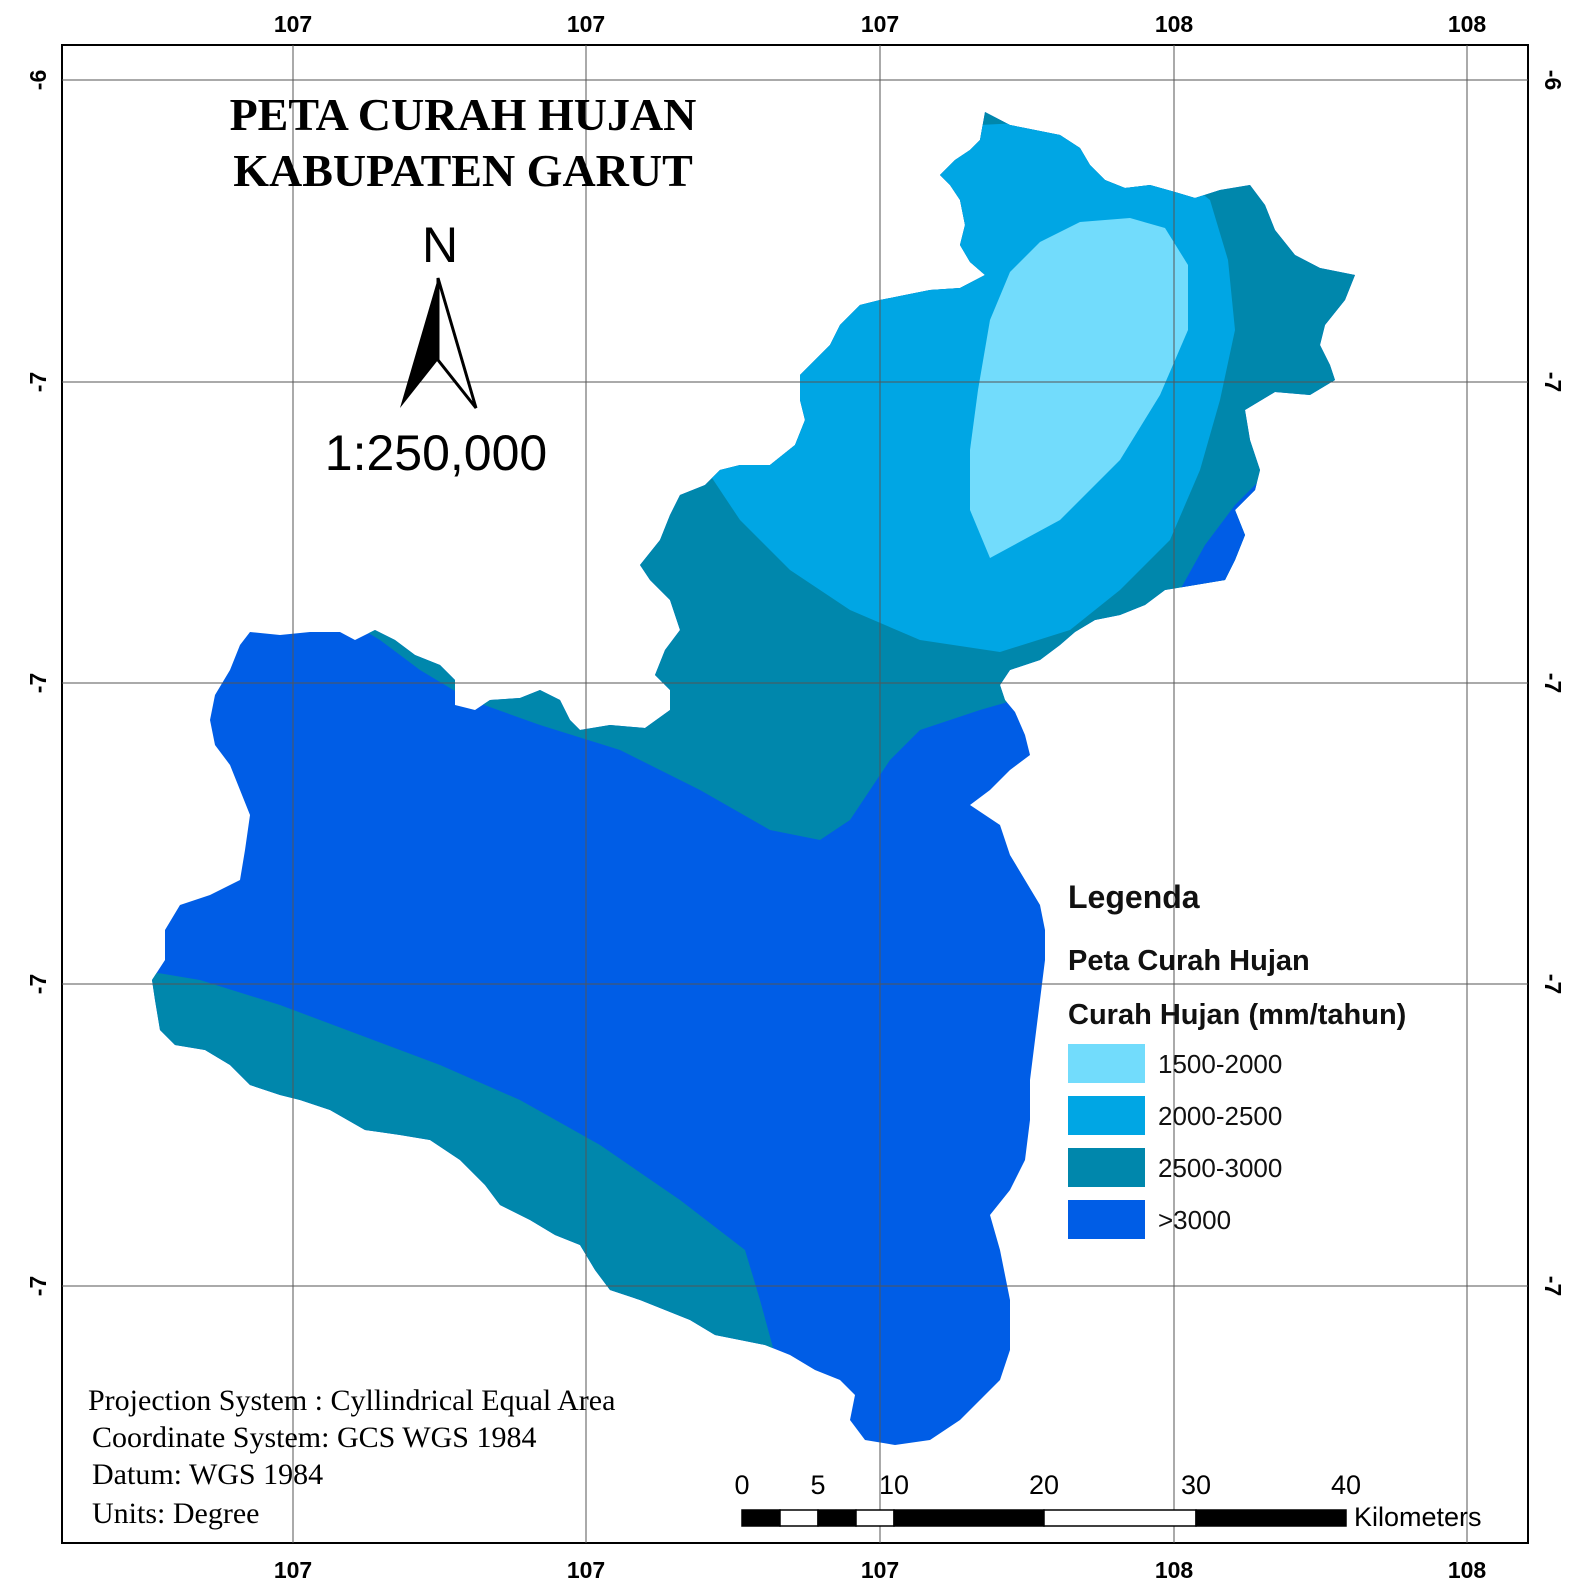 Image resolution: width=1587 pixels, height=1587 pixels. Describe the element at coordinates (207, 1474) in the screenshot. I see `datum: Datum: WGS 1984` at that location.